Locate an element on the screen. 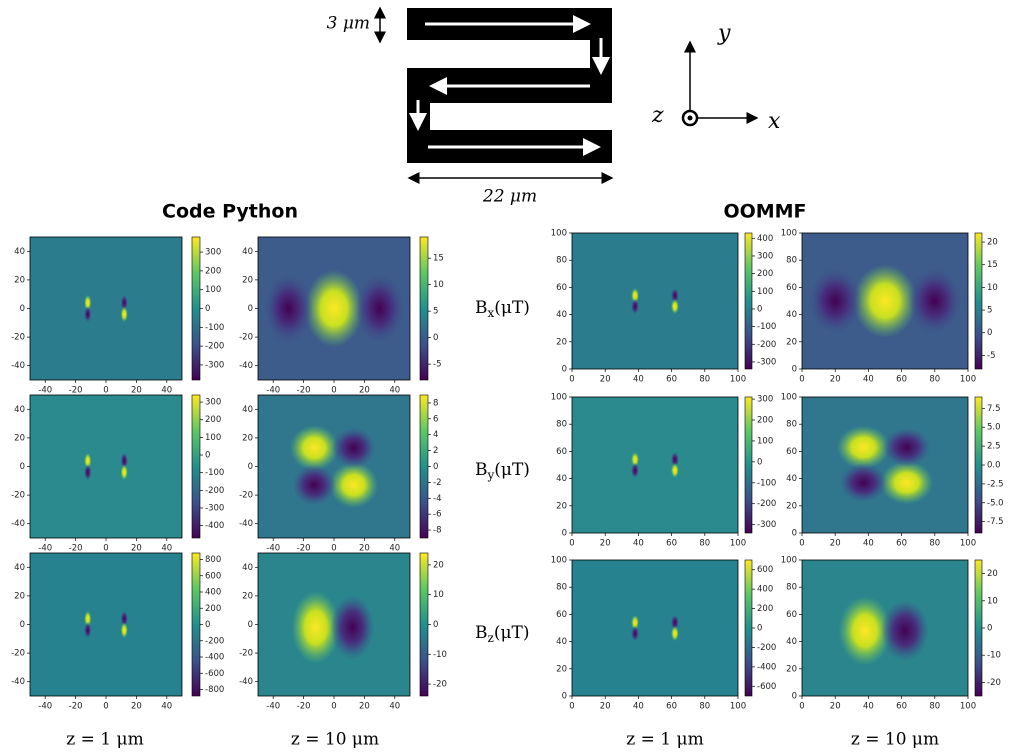 This screenshot has height=755, width=1013. colorbar-tick-label: 600 is located at coordinates (765, 570).